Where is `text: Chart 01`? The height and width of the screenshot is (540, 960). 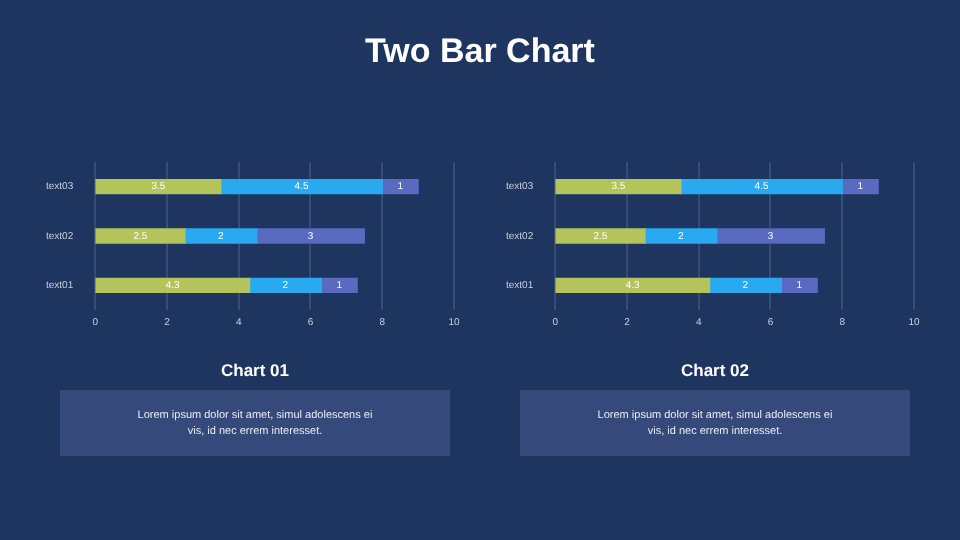 text: Chart 01 is located at coordinates (254, 370).